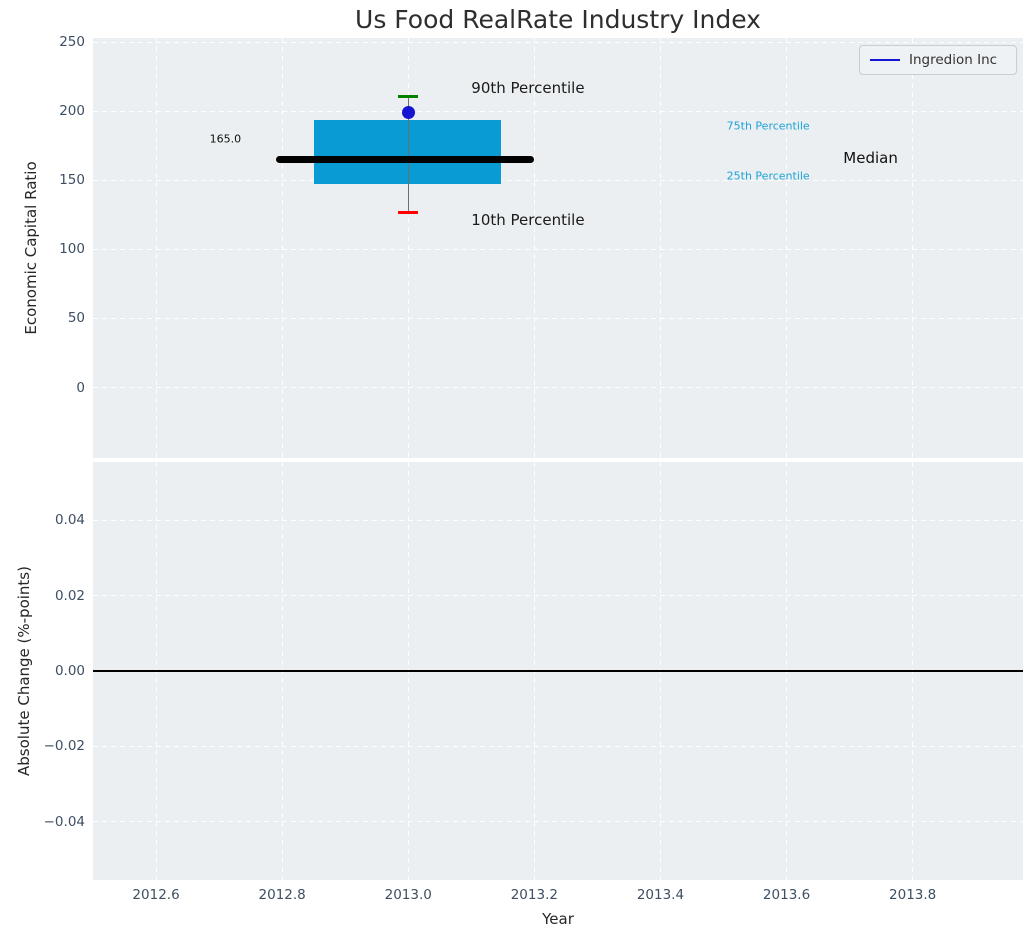 The height and width of the screenshot is (942, 1034). What do you see at coordinates (768, 126) in the screenshot?
I see `annotation: 75th Percentile` at bounding box center [768, 126].